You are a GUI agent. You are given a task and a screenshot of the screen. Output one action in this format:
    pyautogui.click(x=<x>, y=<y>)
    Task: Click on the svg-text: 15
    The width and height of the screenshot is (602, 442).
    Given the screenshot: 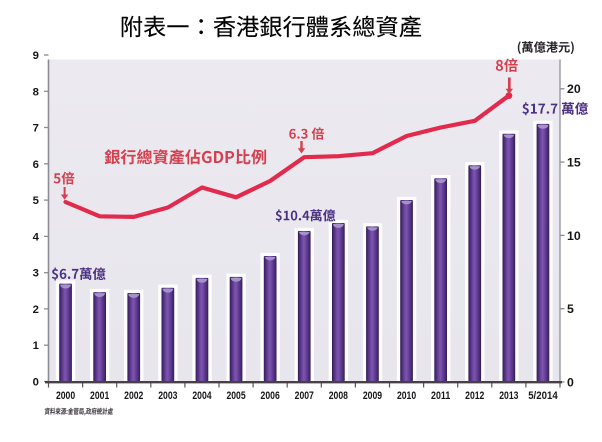 What is the action you would take?
    pyautogui.click(x=574, y=163)
    